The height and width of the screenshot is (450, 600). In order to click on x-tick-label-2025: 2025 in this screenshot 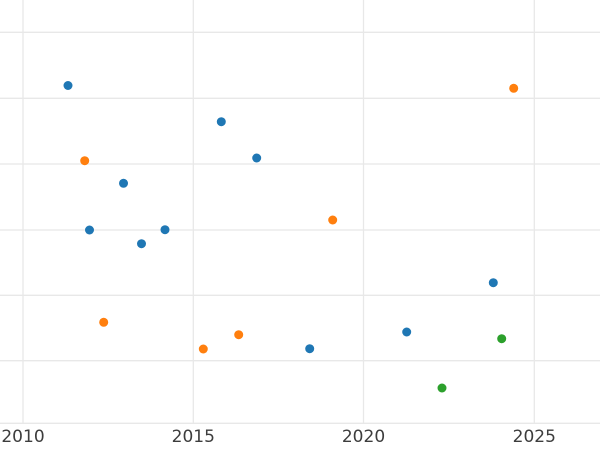, I will do `click(534, 437)`.